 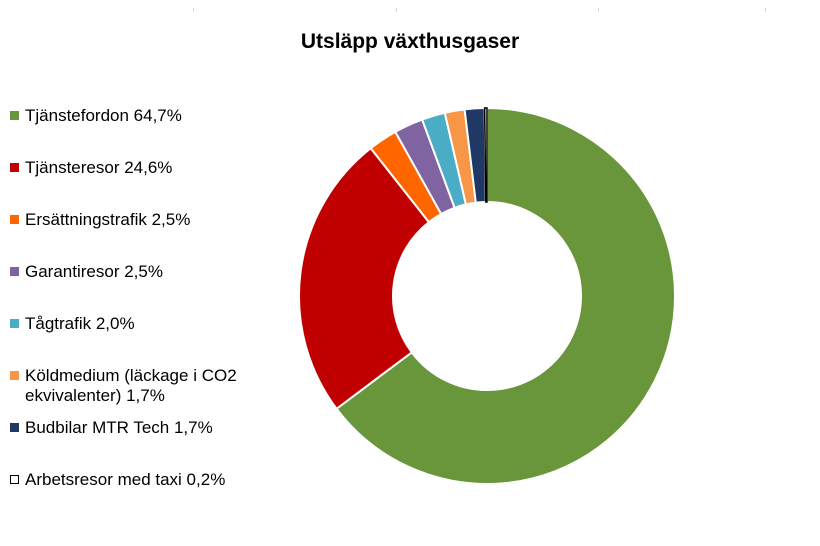 I want to click on legend-item: Tågtrafik 2,0%, so click(x=152, y=324).